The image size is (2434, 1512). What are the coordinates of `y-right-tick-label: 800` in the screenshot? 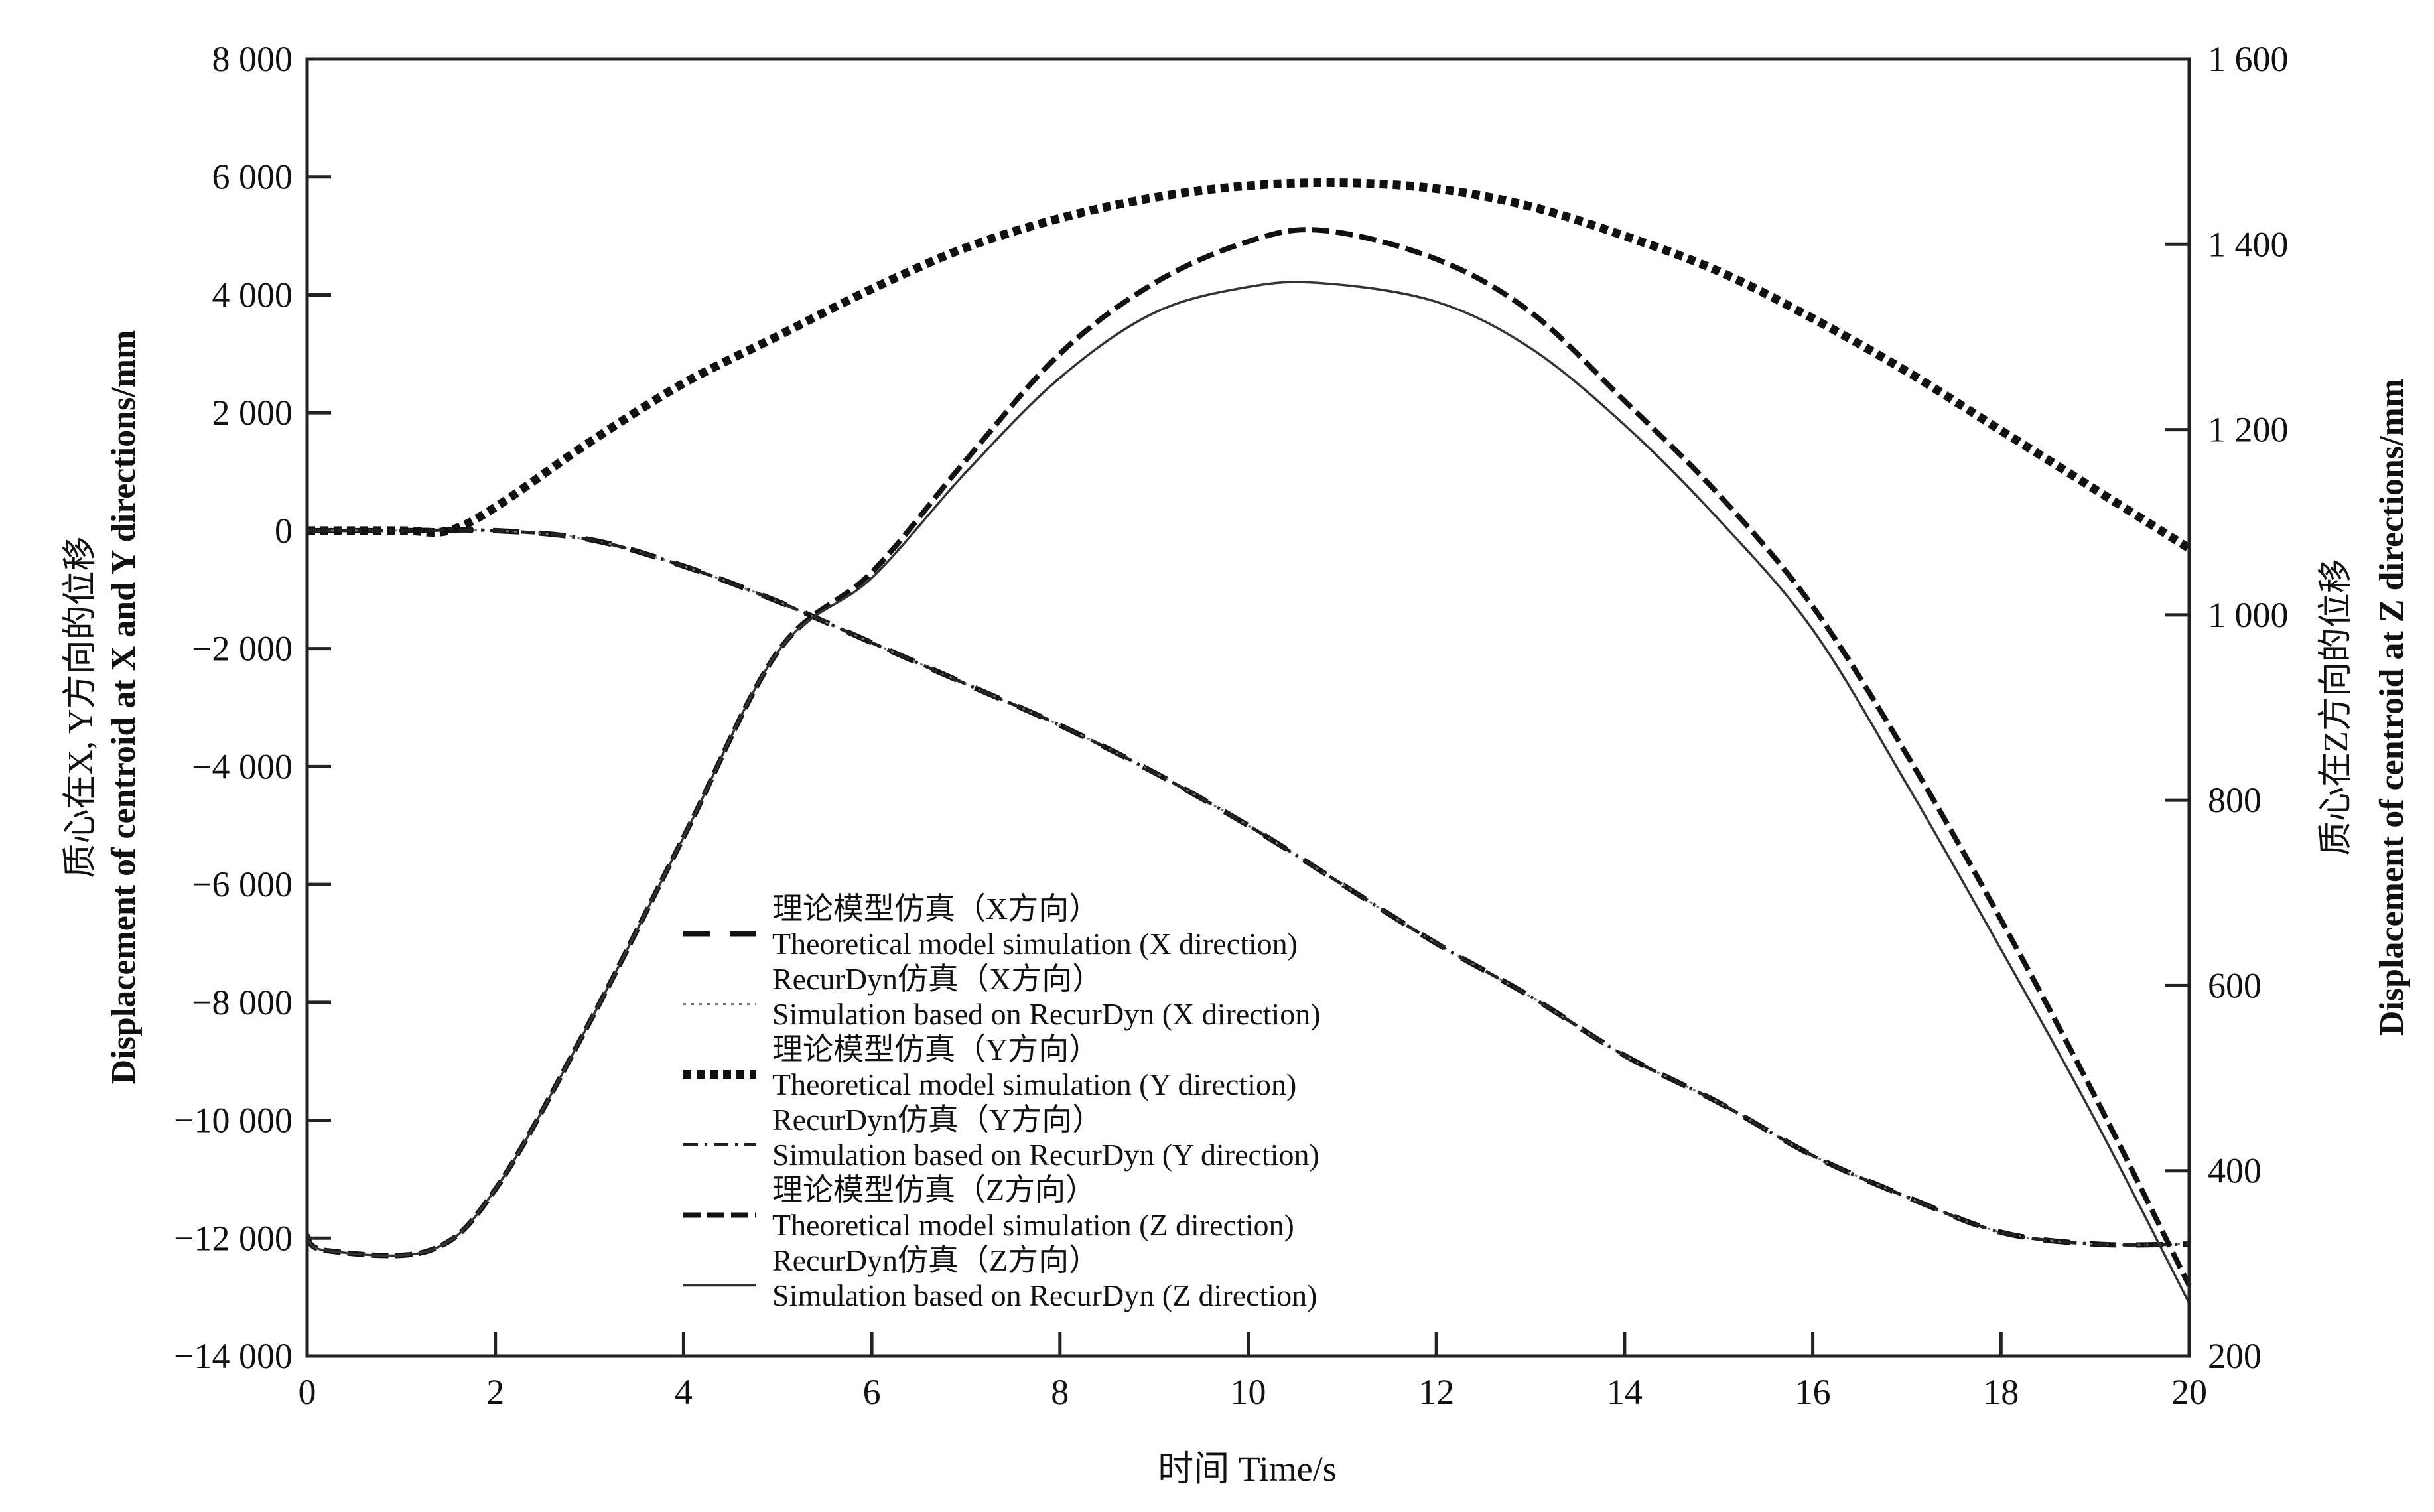 It's located at (2235, 800).